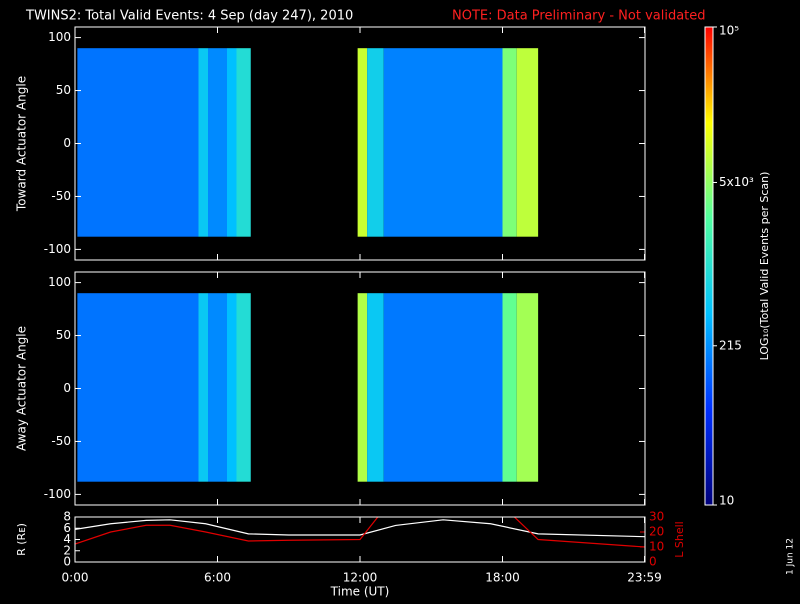  What do you see at coordinates (360, 592) in the screenshot?
I see `x-axis-label: Time (UT)` at bounding box center [360, 592].